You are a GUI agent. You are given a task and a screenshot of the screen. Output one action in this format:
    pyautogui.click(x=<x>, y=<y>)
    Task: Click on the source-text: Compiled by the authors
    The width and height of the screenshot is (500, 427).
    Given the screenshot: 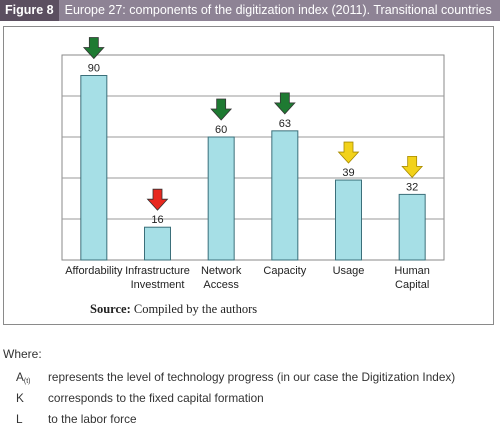 What is the action you would take?
    pyautogui.click(x=194, y=309)
    